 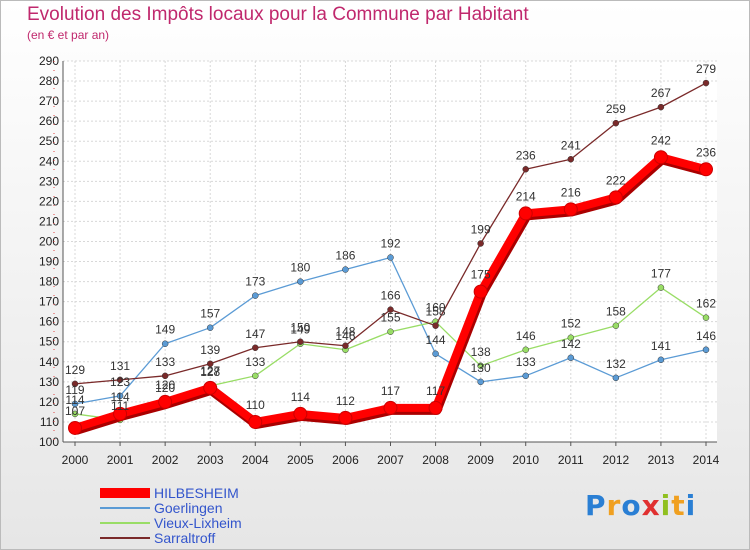 I want to click on x-tick-label: 2007, so click(x=390, y=460).